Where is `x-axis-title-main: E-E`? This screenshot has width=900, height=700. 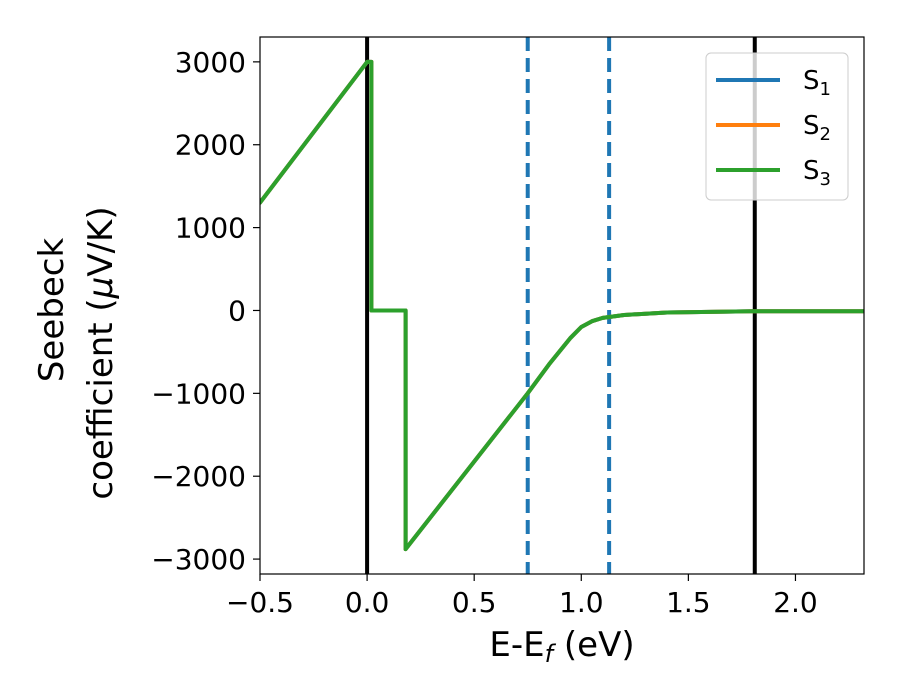
x-axis-title-main: E-E is located at coordinates (516, 645).